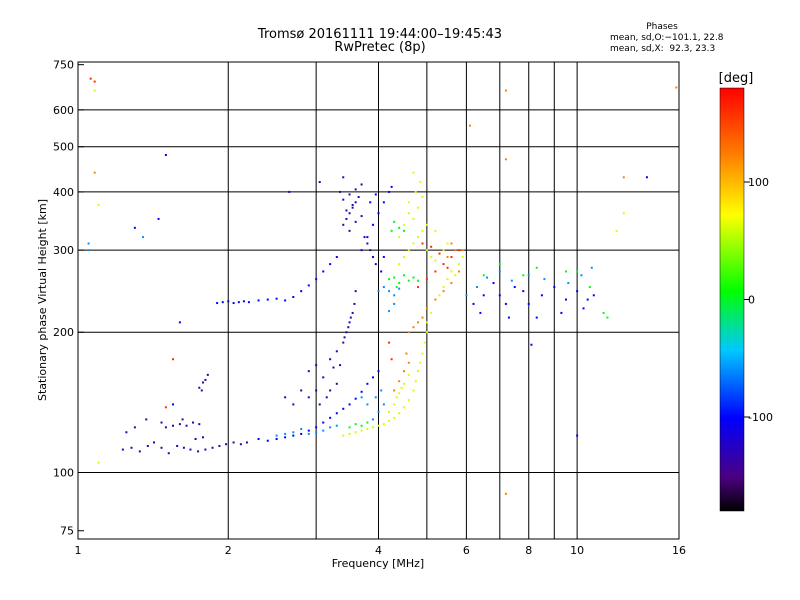 The height and width of the screenshot is (600, 800). I want to click on x-tick-label-16: 16, so click(679, 550).